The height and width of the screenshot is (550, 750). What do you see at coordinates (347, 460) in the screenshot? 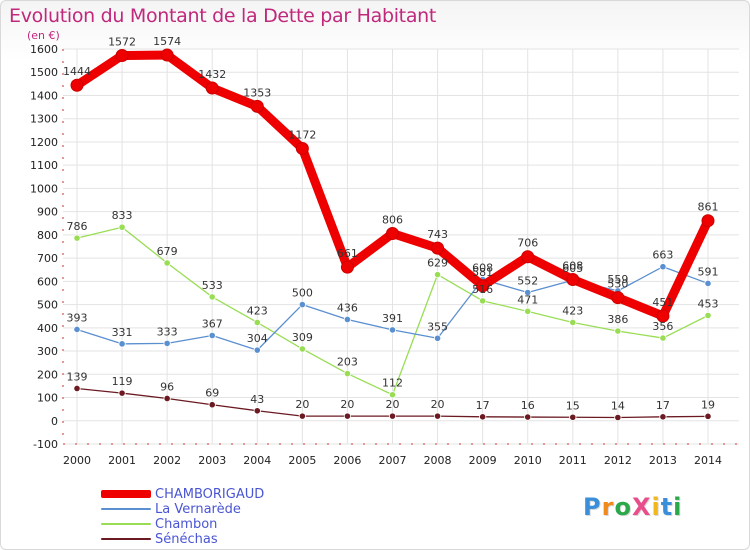
I see `x-tick-label: 2006` at bounding box center [347, 460].